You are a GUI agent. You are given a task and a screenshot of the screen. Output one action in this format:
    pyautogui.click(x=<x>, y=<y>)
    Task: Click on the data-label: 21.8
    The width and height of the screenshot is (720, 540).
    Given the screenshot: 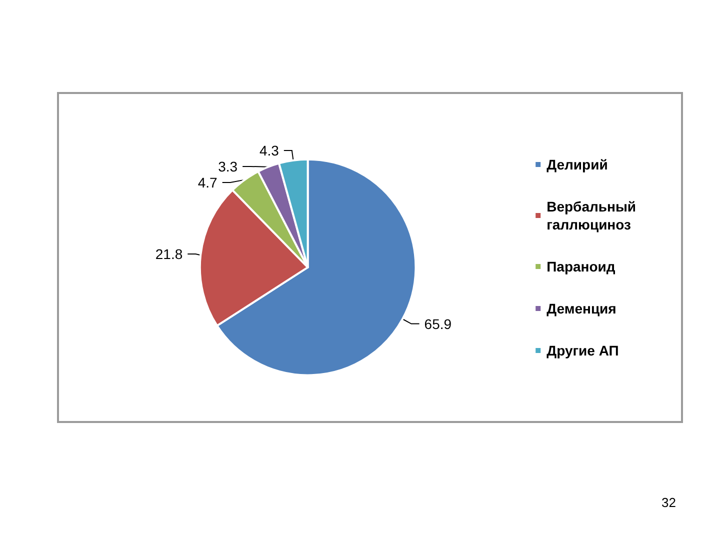 What is the action you would take?
    pyautogui.click(x=169, y=254)
    